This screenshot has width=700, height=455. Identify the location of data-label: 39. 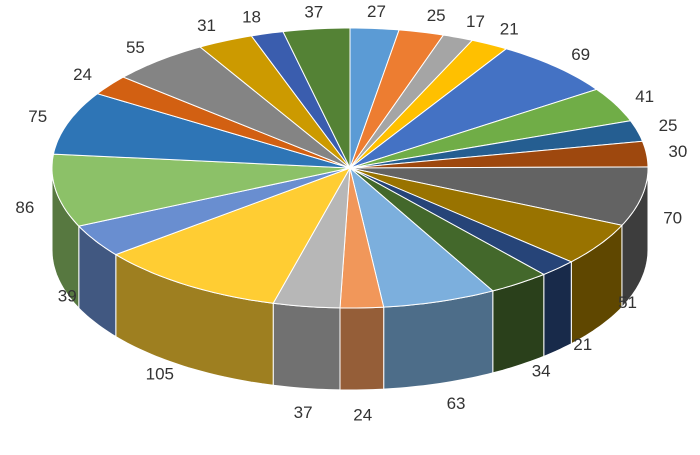
(67, 295).